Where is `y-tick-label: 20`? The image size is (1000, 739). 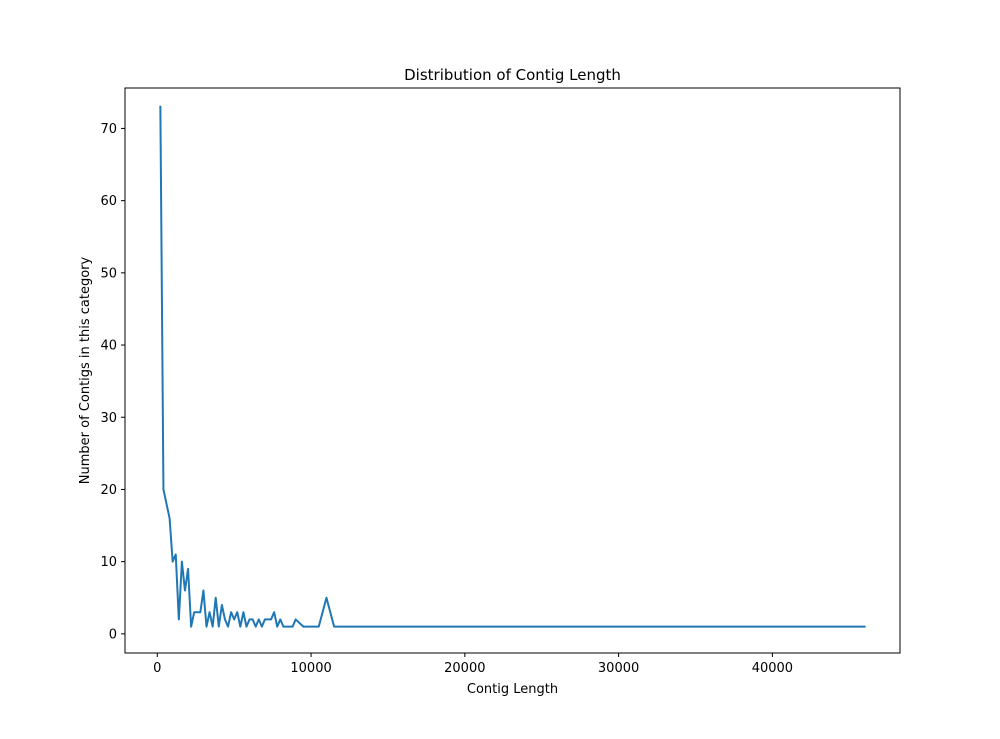
y-tick-label: 20 is located at coordinates (108, 490).